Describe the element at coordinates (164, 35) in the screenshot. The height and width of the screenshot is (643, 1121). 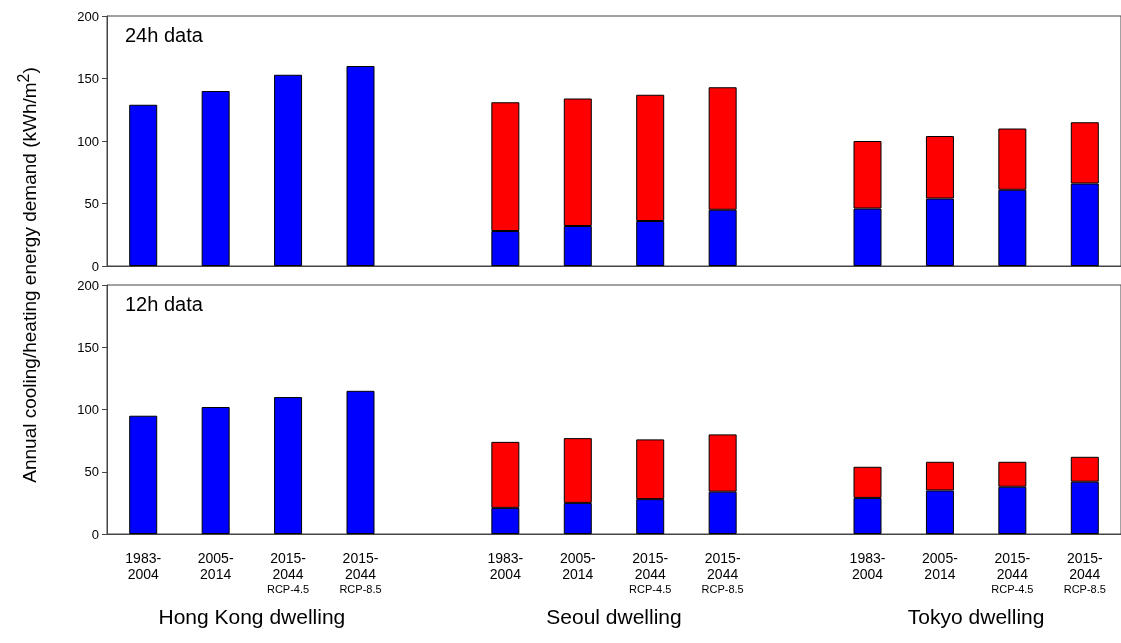
I see `chart-title: 24h data` at that location.